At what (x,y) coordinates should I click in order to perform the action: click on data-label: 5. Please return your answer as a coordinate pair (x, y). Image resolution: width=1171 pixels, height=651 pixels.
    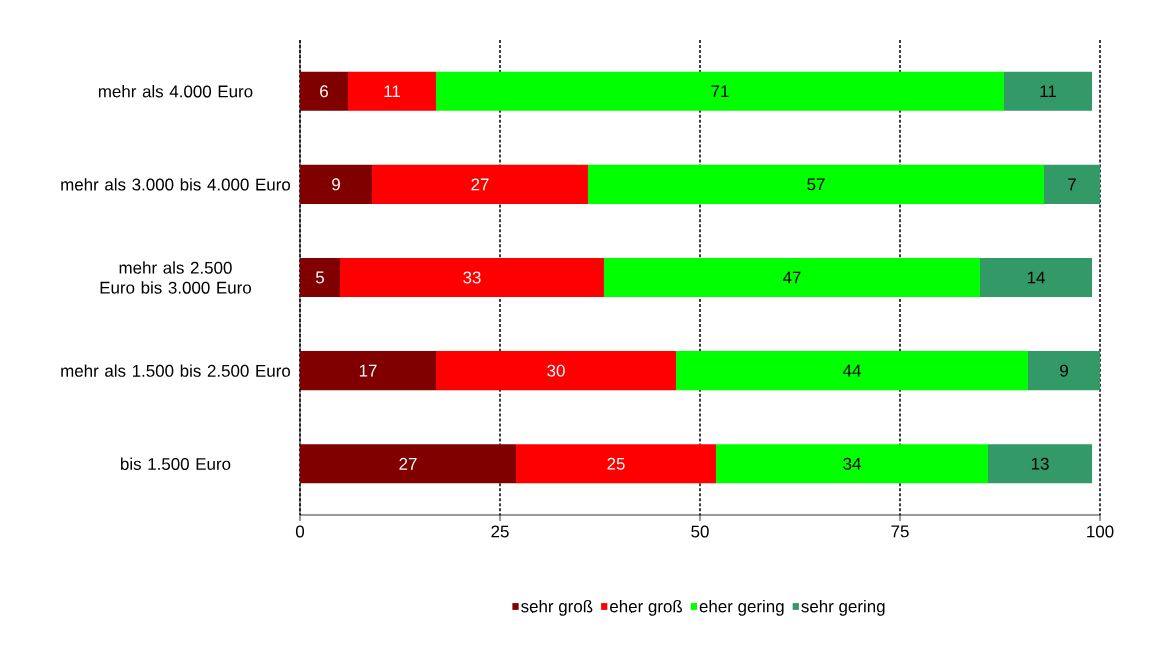
    Looking at the image, I should click on (319, 277).